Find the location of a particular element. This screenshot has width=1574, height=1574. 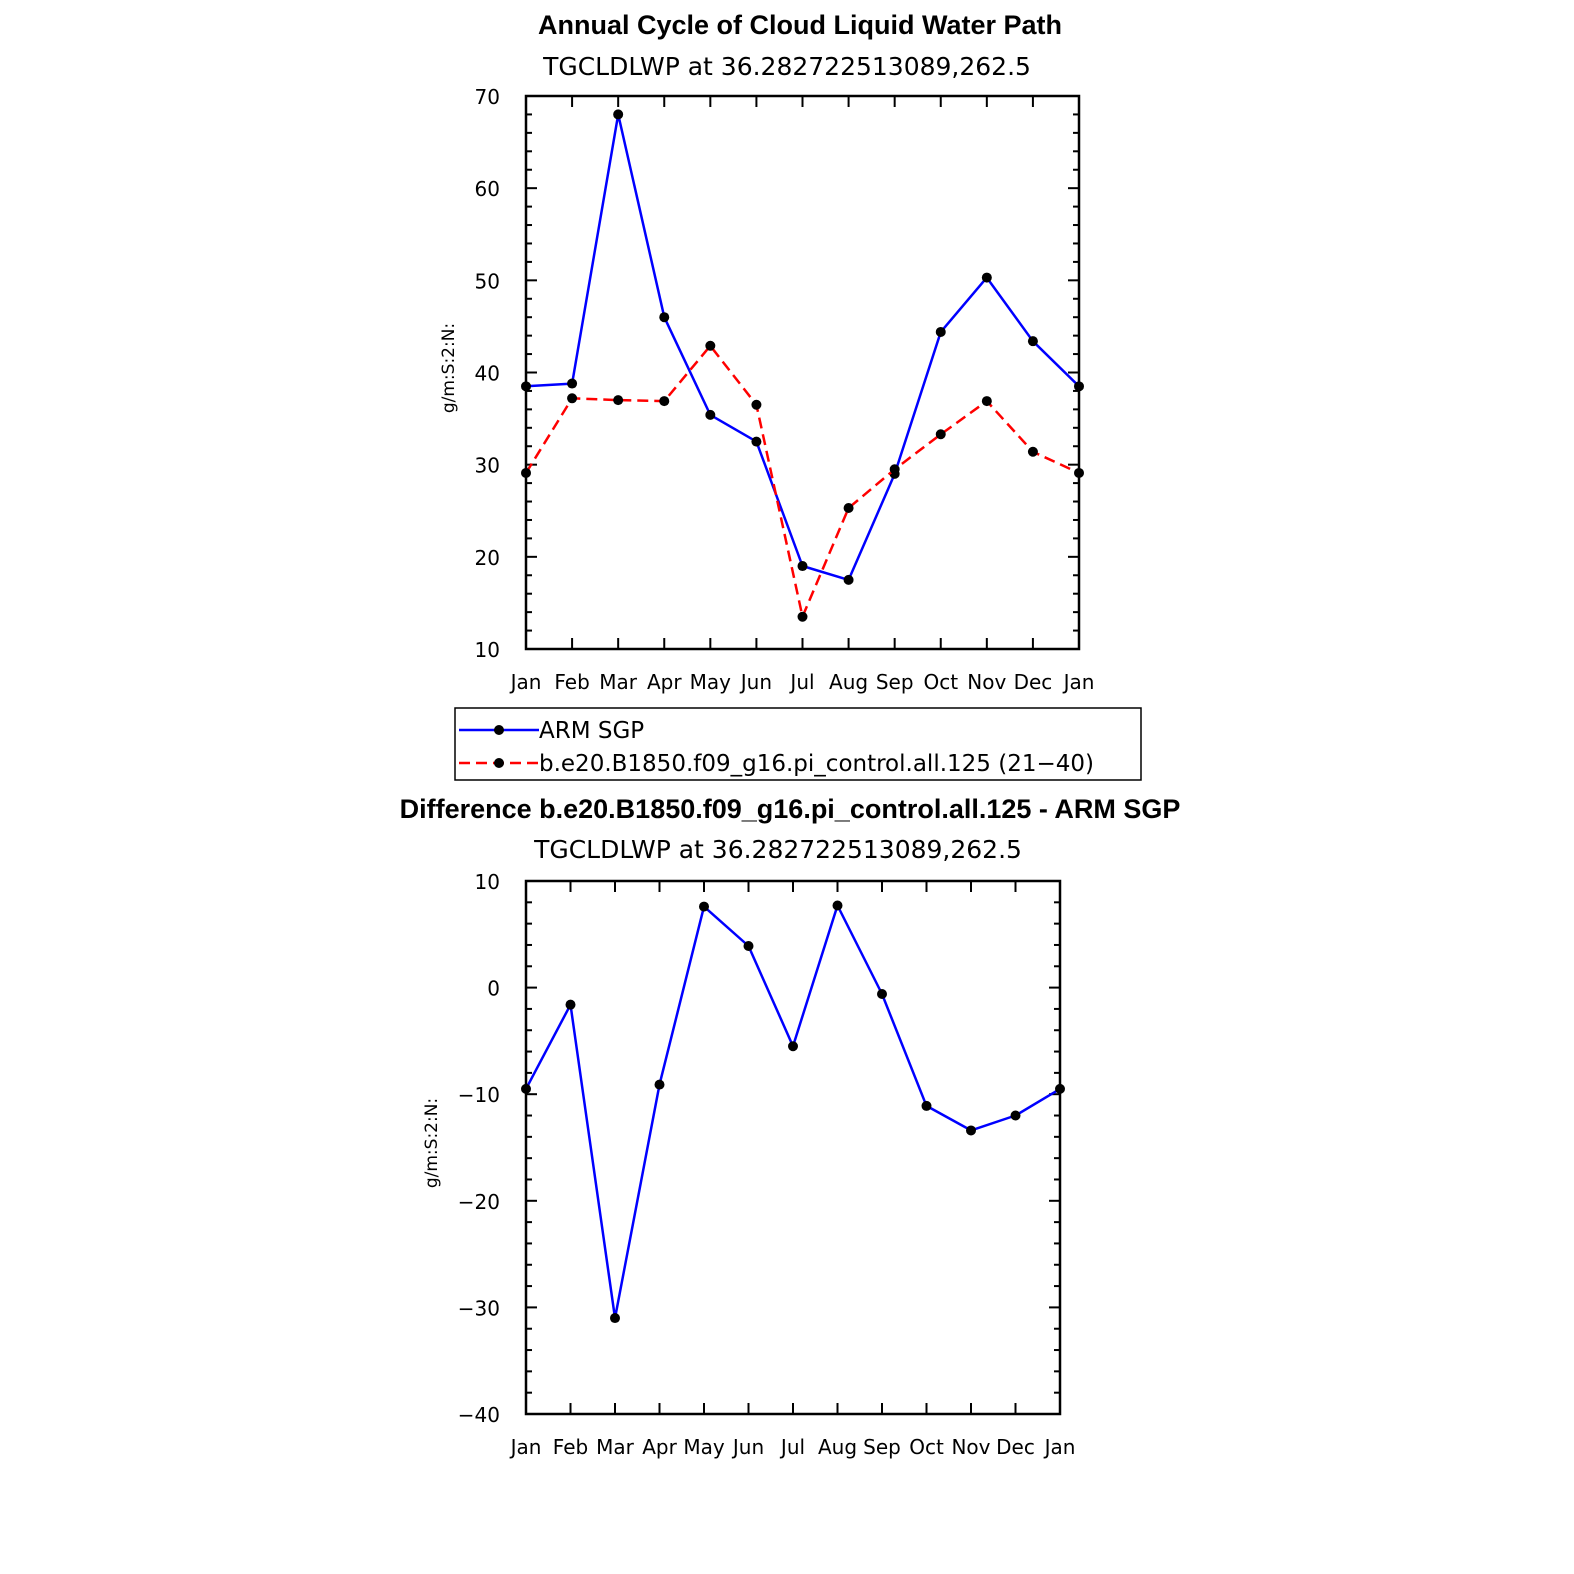

chart-title: Annual Cycle of Cloud Liquid Water Path is located at coordinates (800, 25).